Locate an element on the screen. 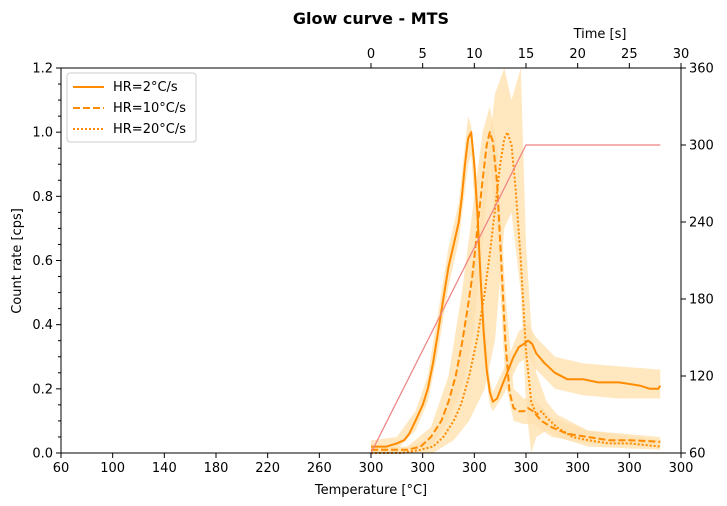 The height and width of the screenshot is (506, 727). top-tick-label: 20 is located at coordinates (577, 54).